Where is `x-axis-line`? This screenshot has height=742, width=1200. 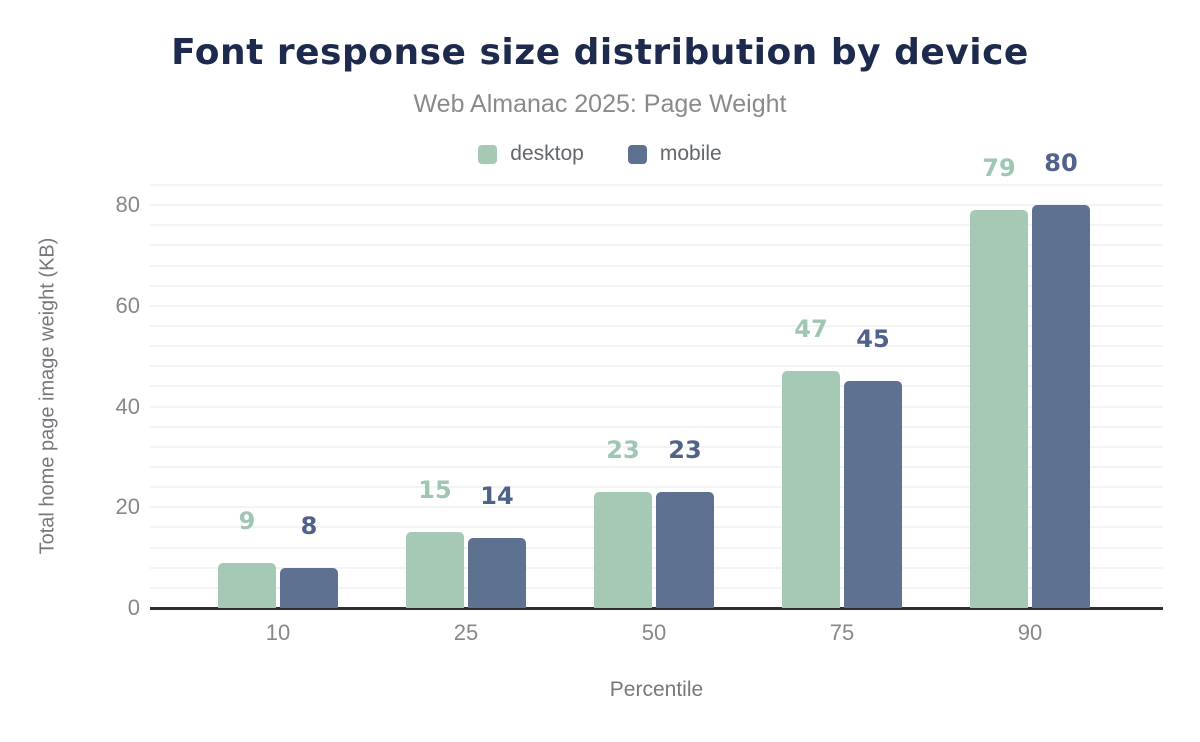
x-axis-line is located at coordinates (656, 608).